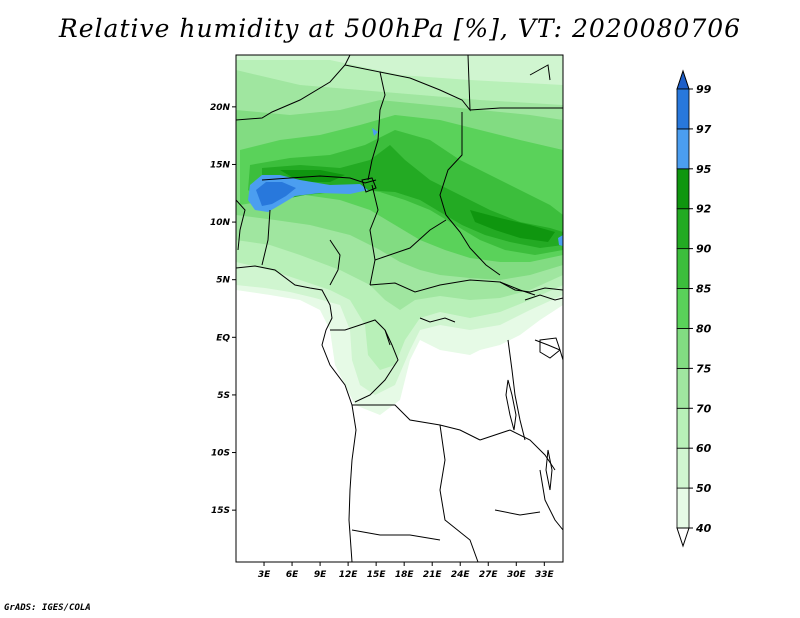 This screenshot has height=618, width=800. What do you see at coordinates (349, 575) in the screenshot?
I see `lon-tick-label: 12E` at bounding box center [349, 575].